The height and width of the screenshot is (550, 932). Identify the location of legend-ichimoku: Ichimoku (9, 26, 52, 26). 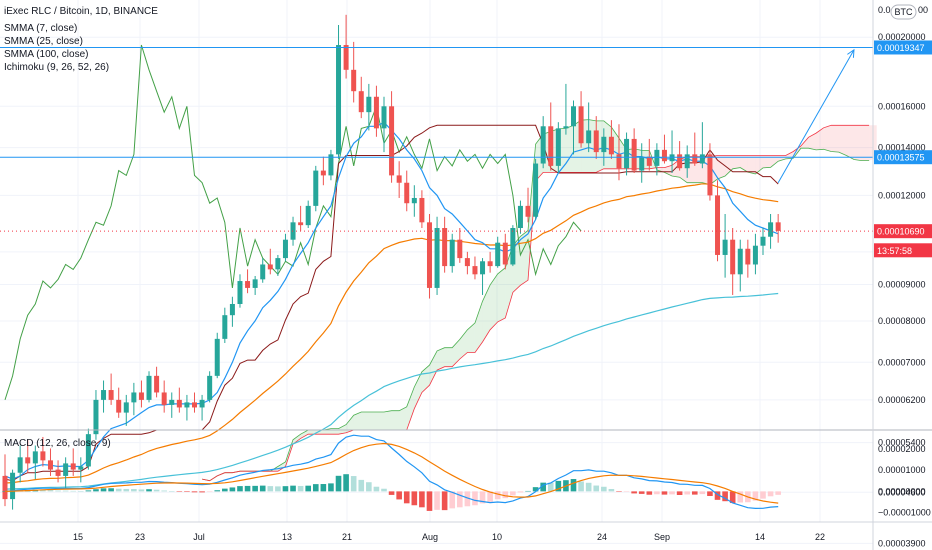
(56, 67).